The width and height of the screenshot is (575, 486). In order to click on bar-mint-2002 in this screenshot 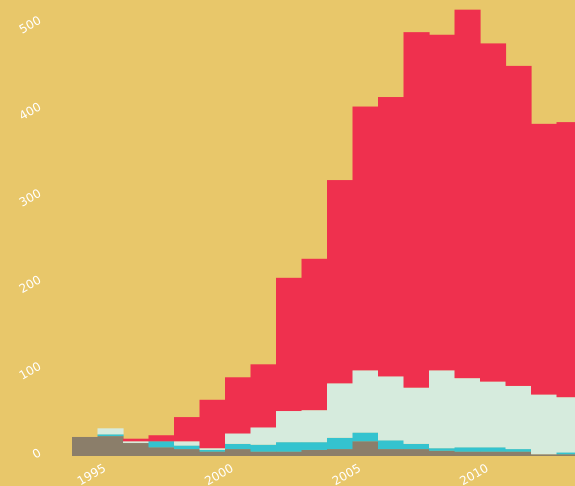, I will do `click(289, 427)`.